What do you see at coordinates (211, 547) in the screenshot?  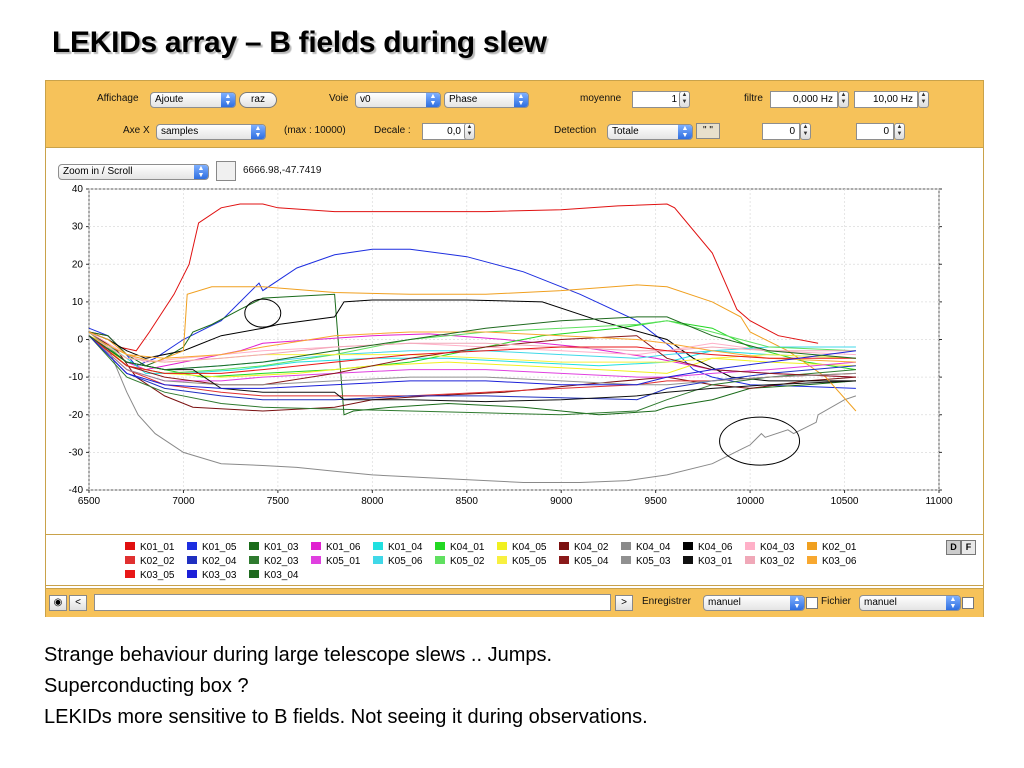 I see `legend-item: K01_05` at bounding box center [211, 547].